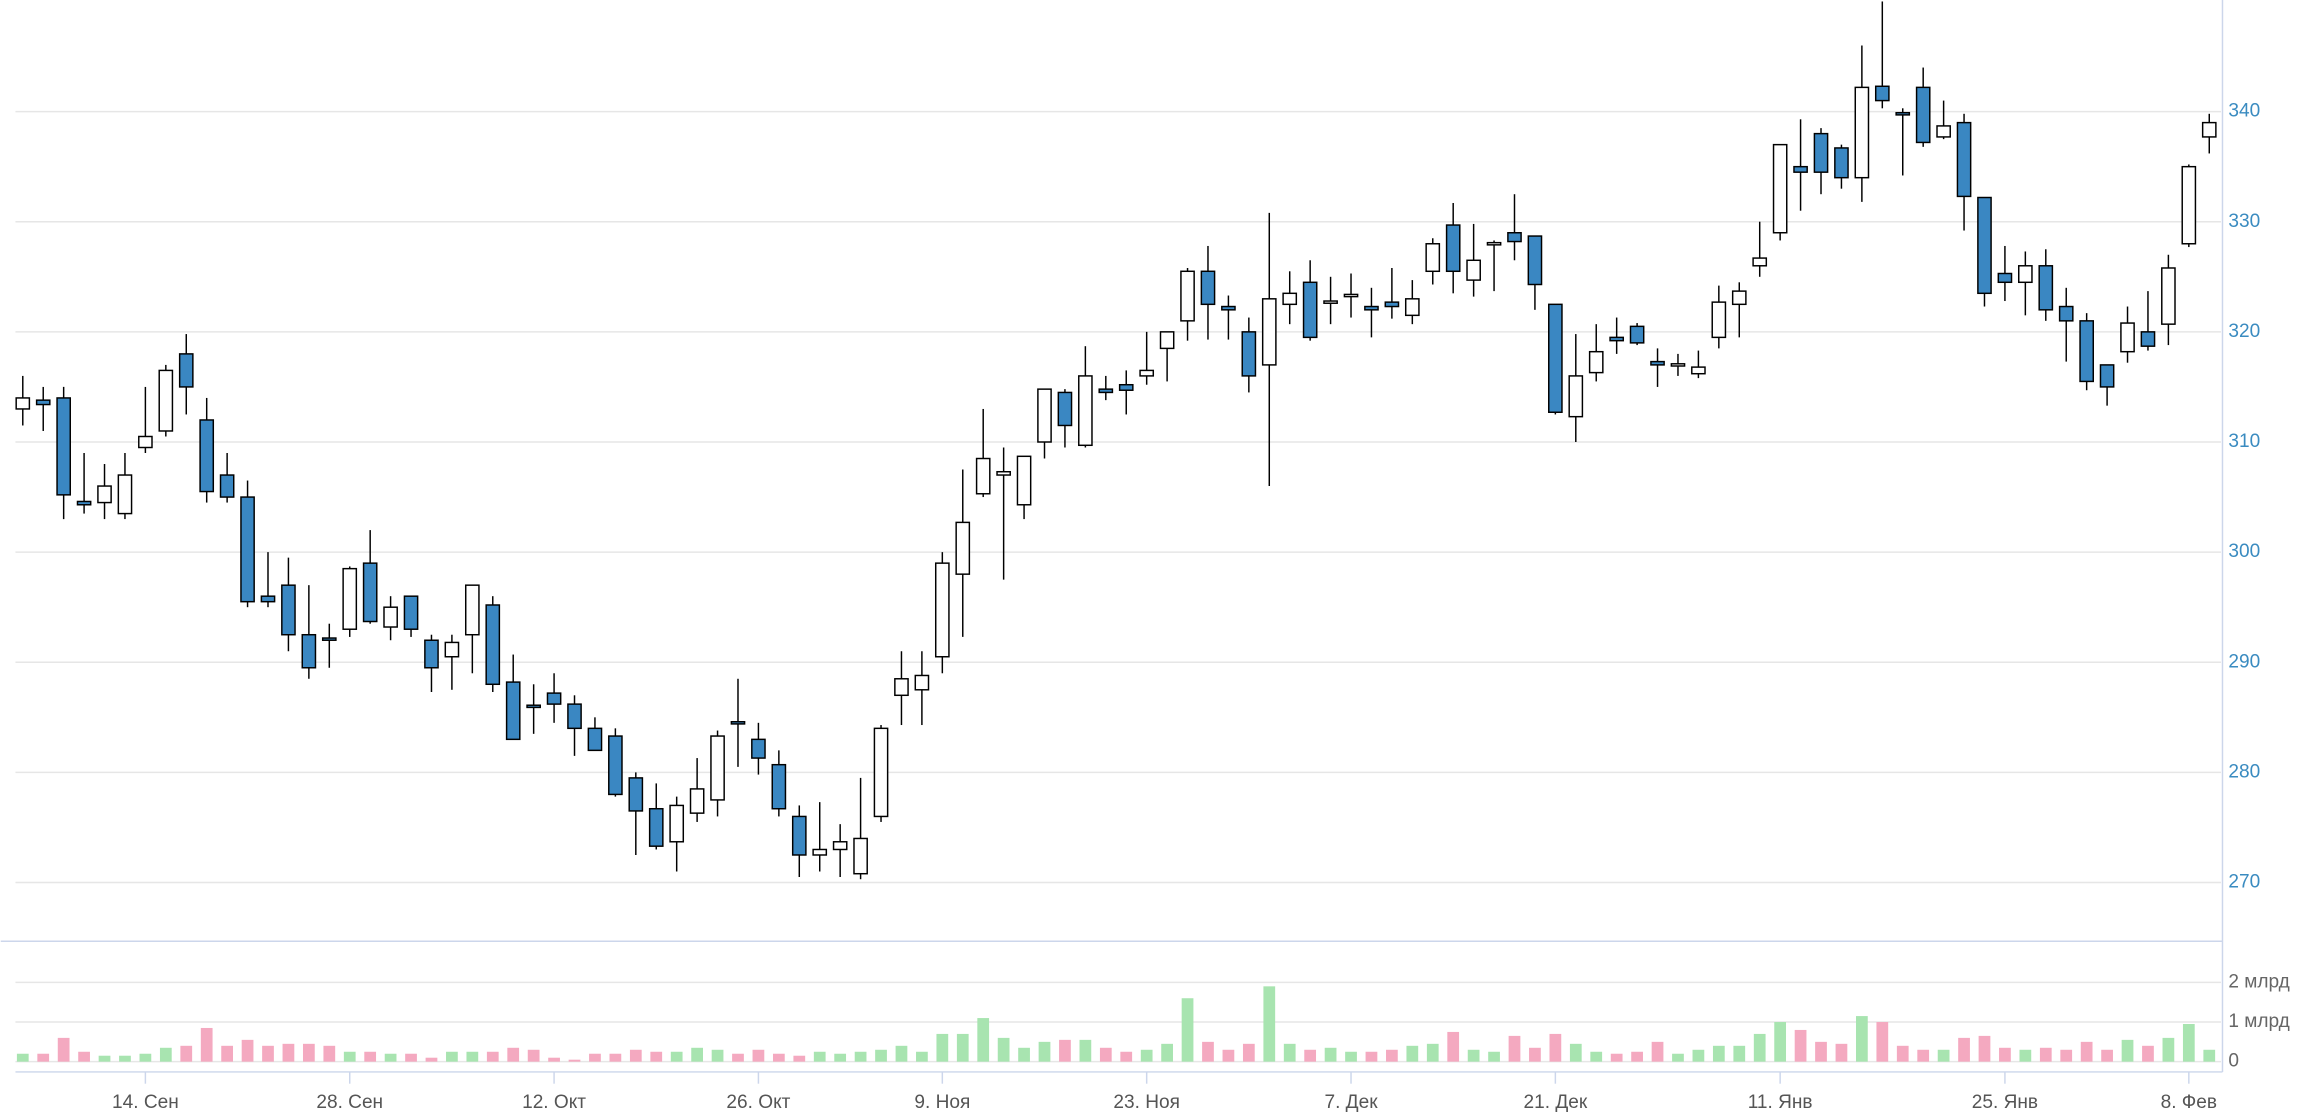  What do you see at coordinates (942, 1102) in the screenshot?
I see `x-tick-label: 9. Ноя` at bounding box center [942, 1102].